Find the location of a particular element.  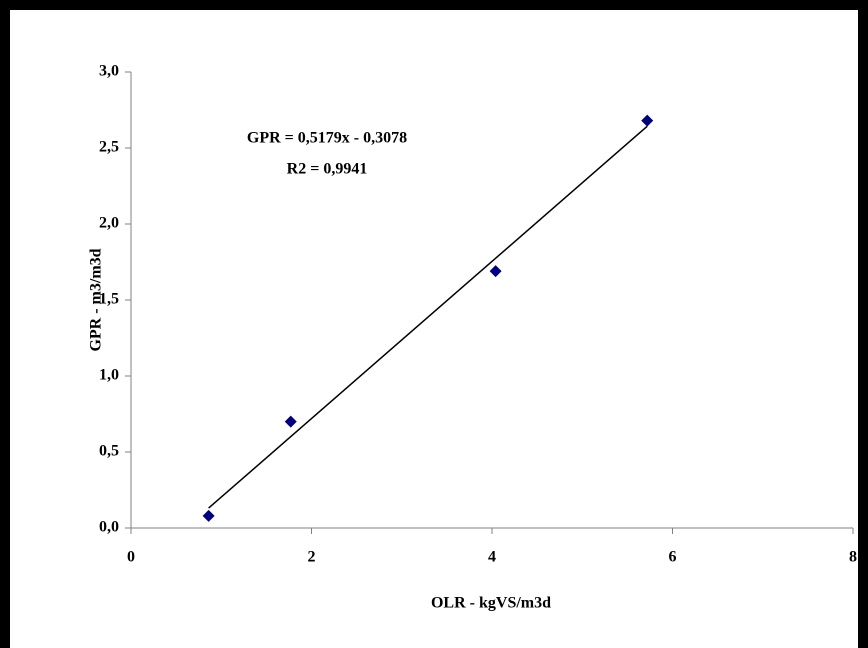

x-axis-label: OLR - kgVS/m3d is located at coordinates (491, 603).